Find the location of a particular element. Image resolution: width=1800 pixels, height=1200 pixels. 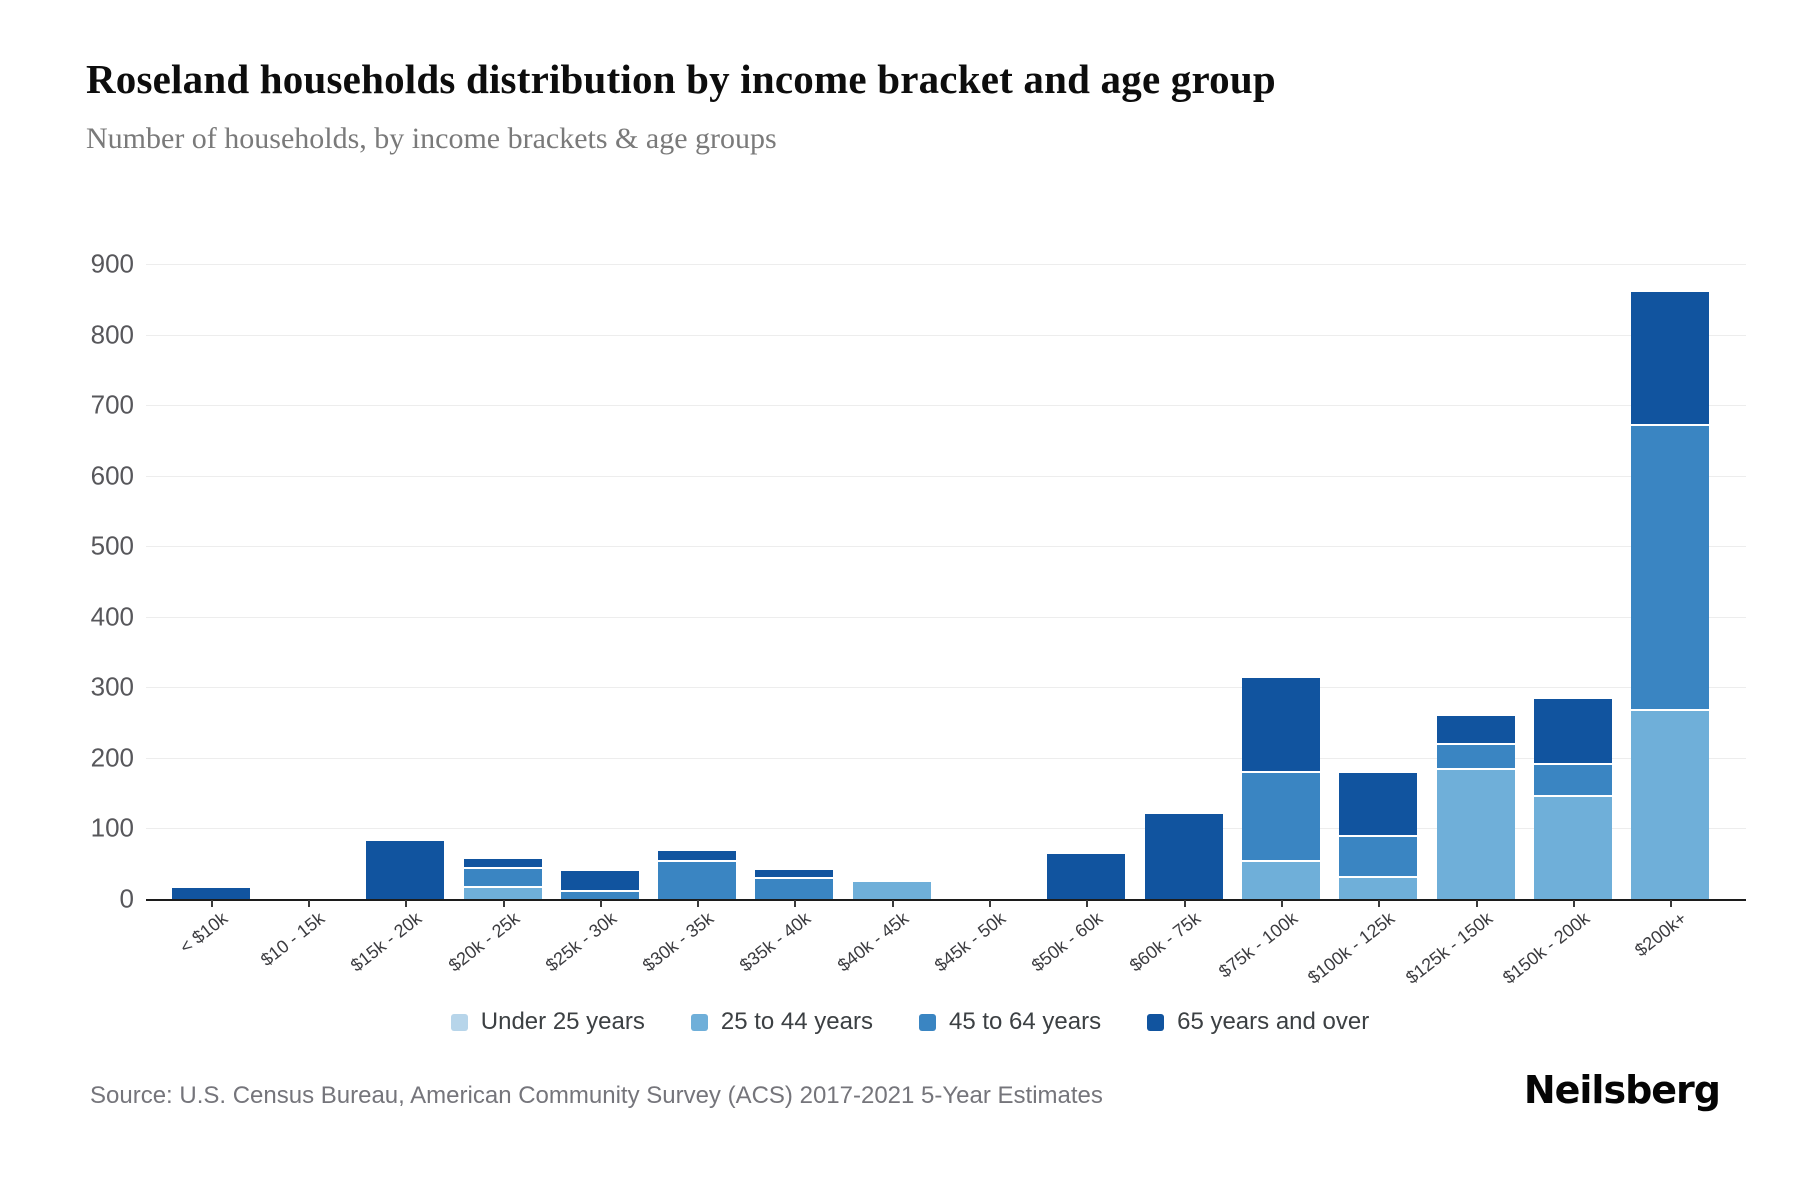

legend-label: Under 25 years is located at coordinates (562, 1021).